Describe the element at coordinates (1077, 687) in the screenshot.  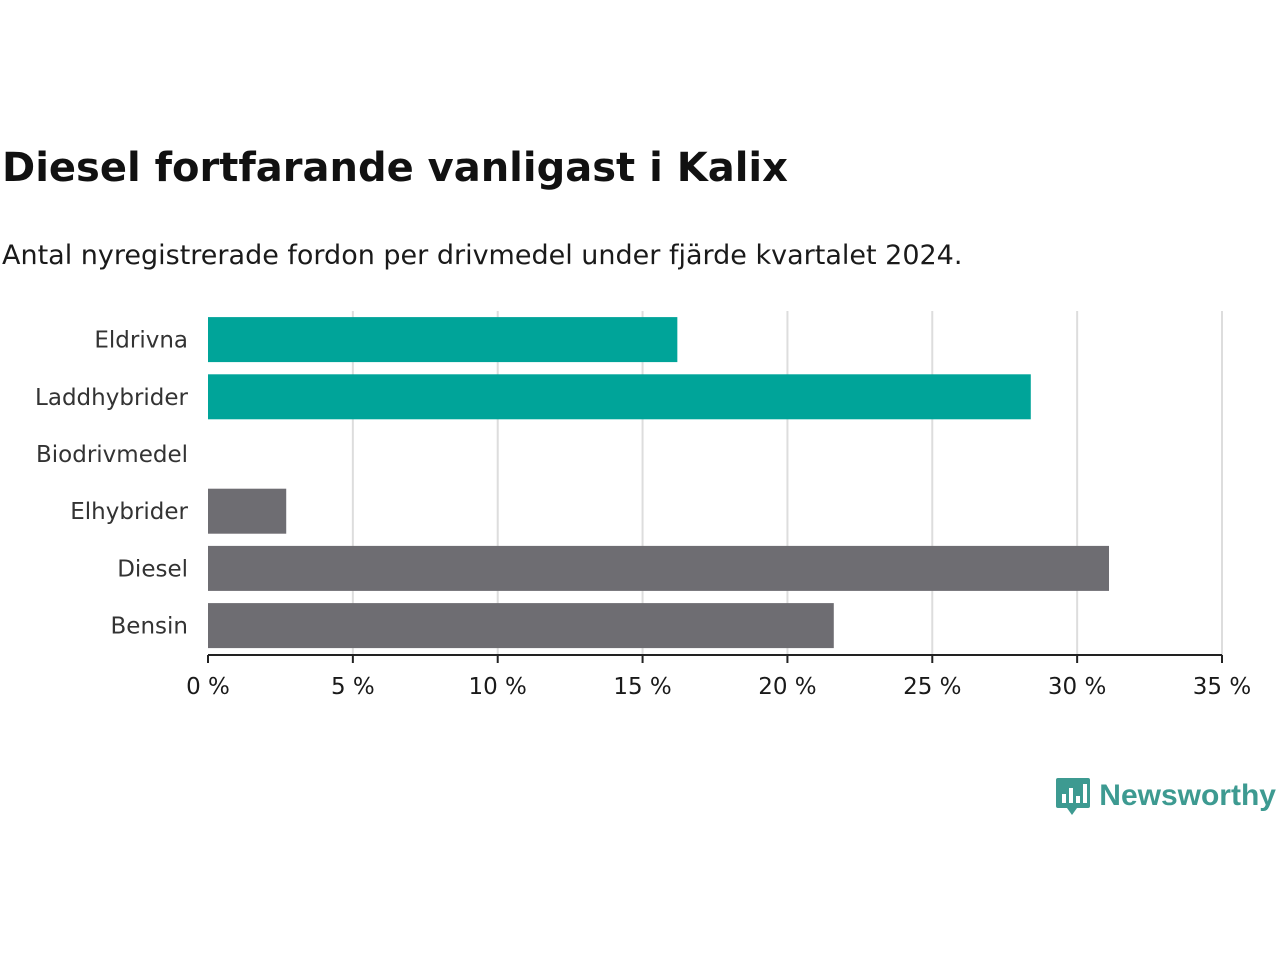
I see `x-tick-label: 30 %` at that location.